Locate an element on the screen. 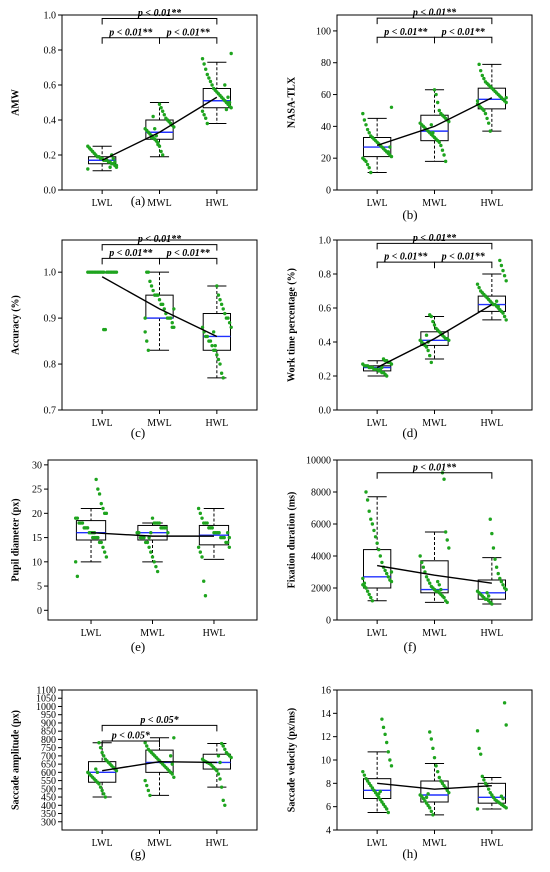 This screenshot has width=550, height=872. y-tick-label: 1100 is located at coordinates (46, 691).